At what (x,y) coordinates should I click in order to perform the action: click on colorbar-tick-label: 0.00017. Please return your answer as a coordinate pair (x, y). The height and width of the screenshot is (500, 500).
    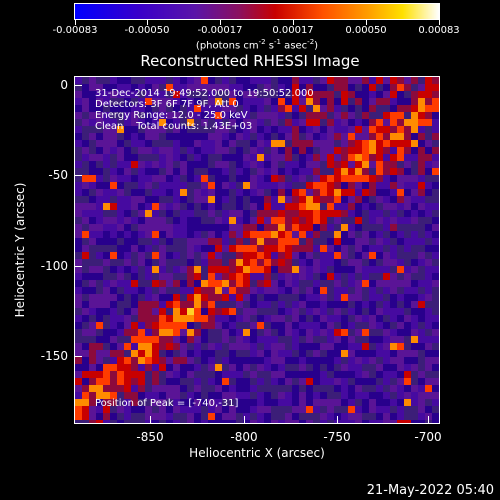
    Looking at the image, I should click on (293, 30).